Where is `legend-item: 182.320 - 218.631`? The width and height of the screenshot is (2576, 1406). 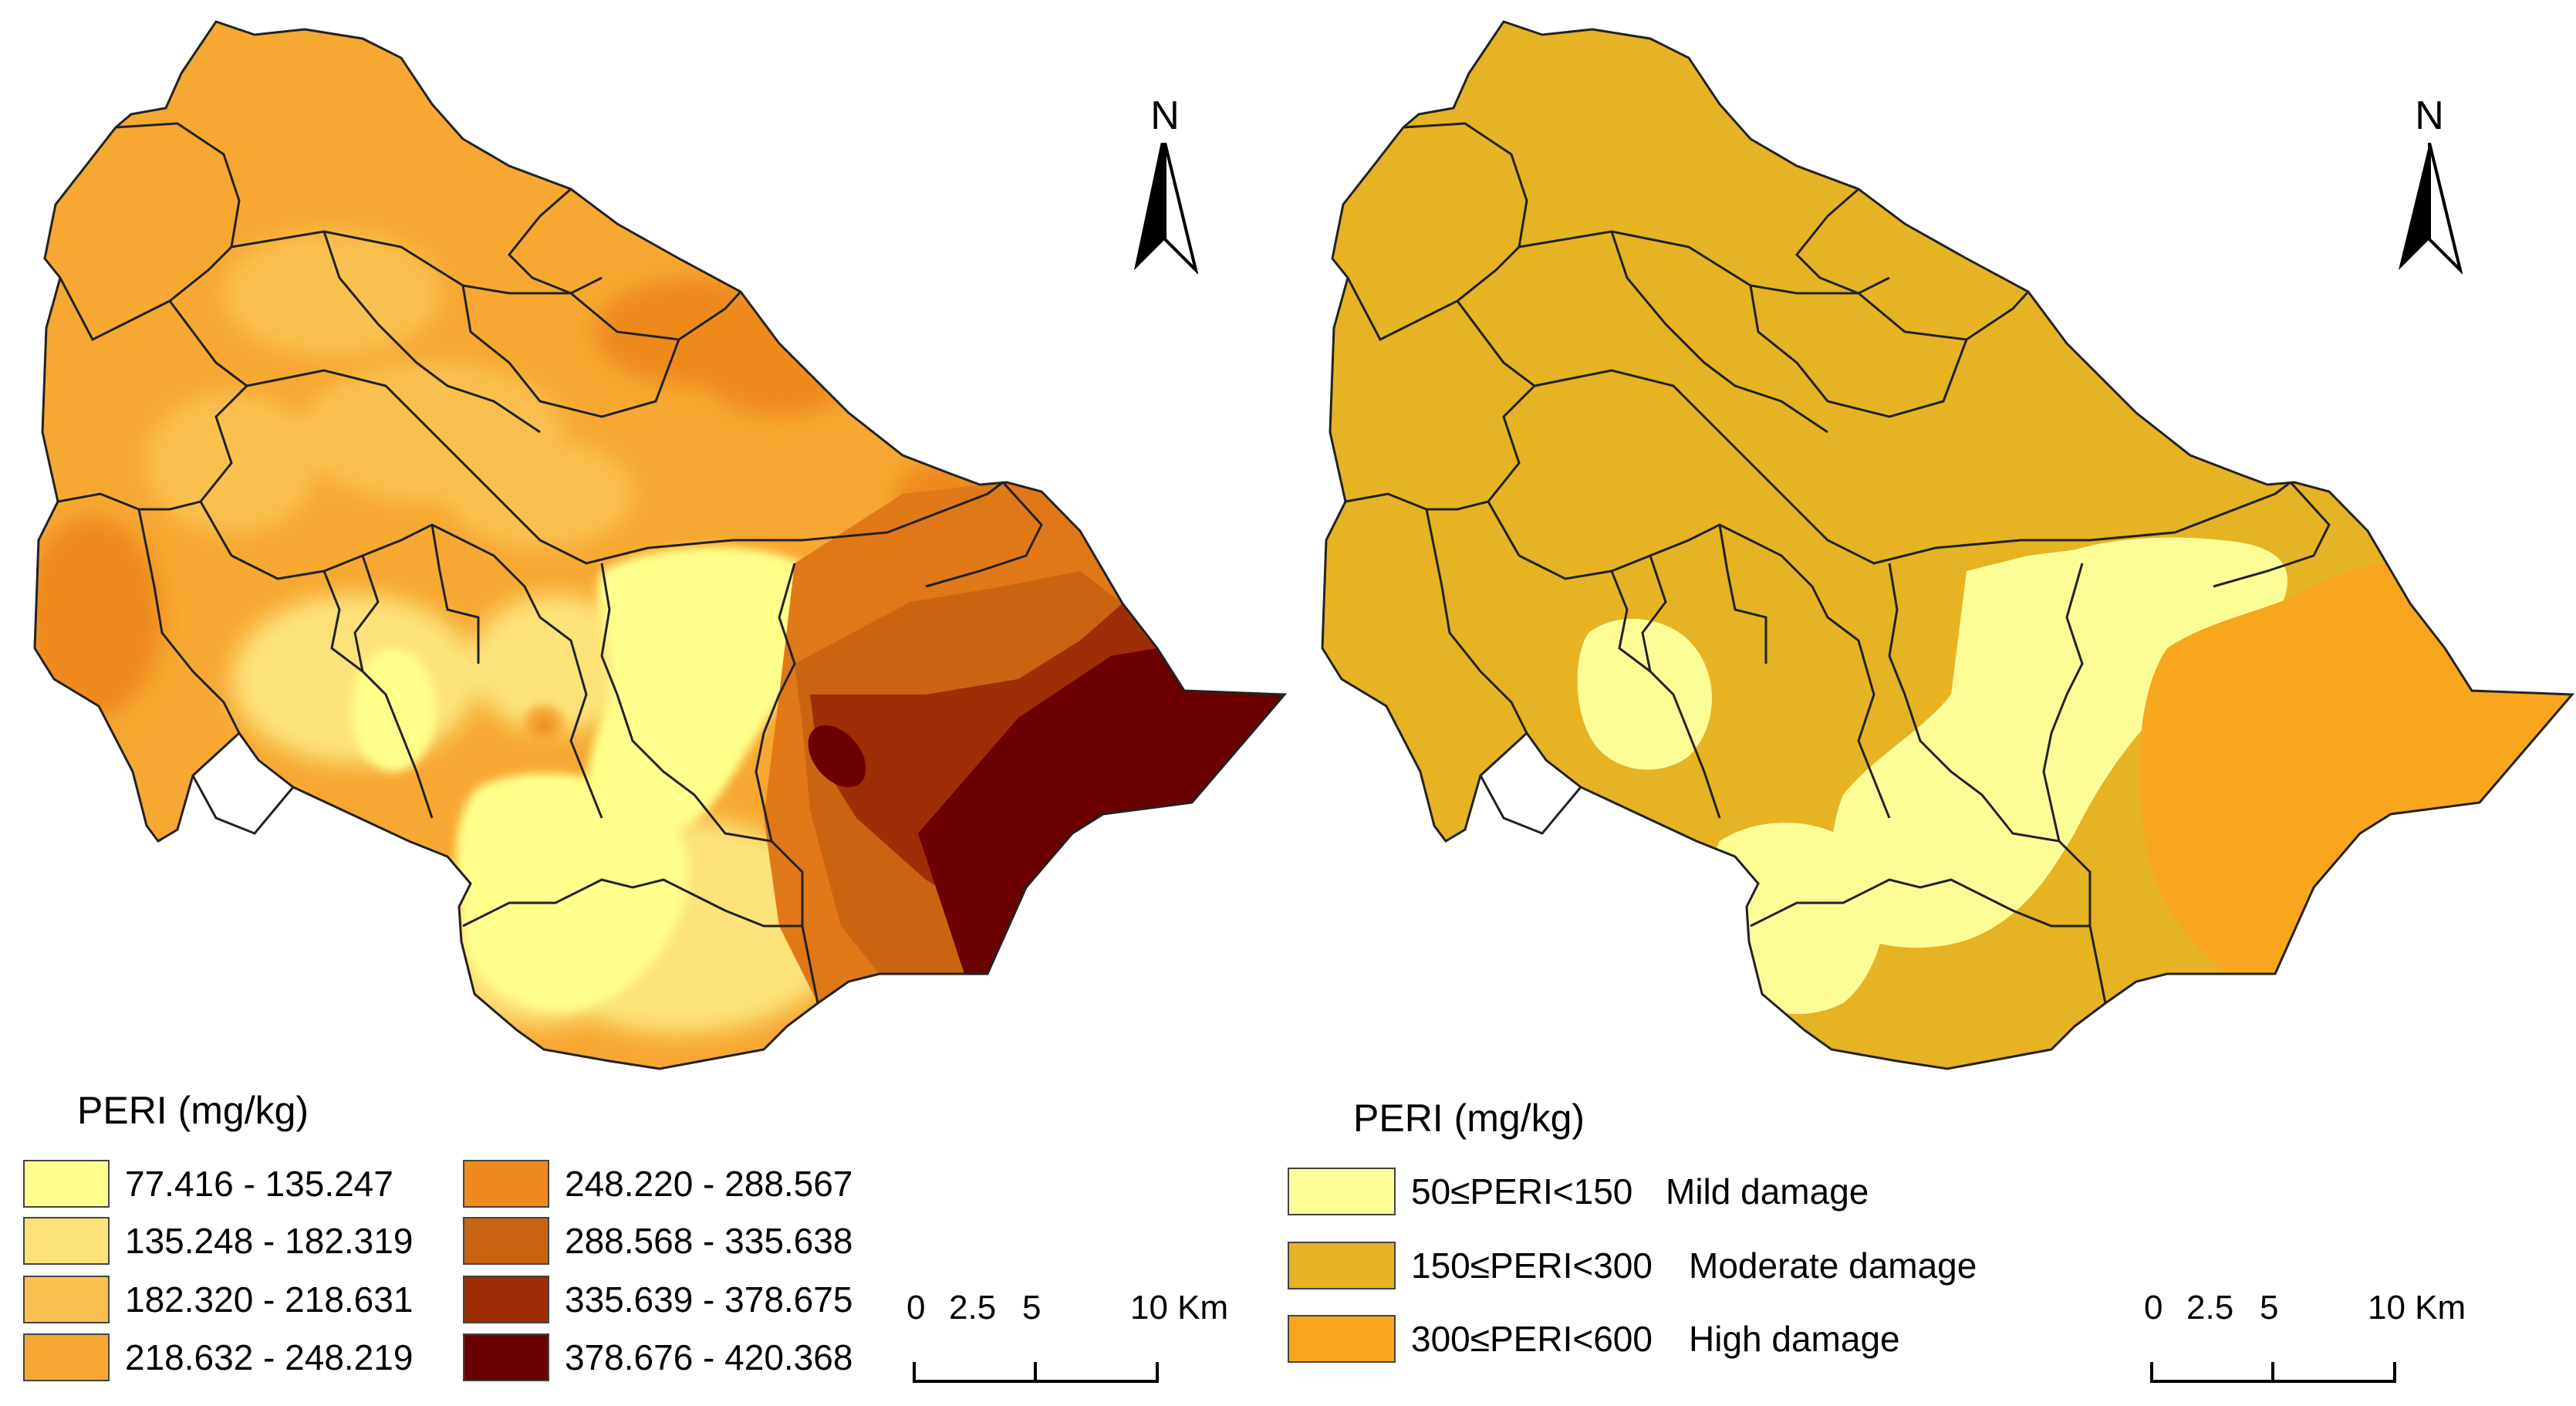 legend-item: 182.320 - 218.631 is located at coordinates (218, 1299).